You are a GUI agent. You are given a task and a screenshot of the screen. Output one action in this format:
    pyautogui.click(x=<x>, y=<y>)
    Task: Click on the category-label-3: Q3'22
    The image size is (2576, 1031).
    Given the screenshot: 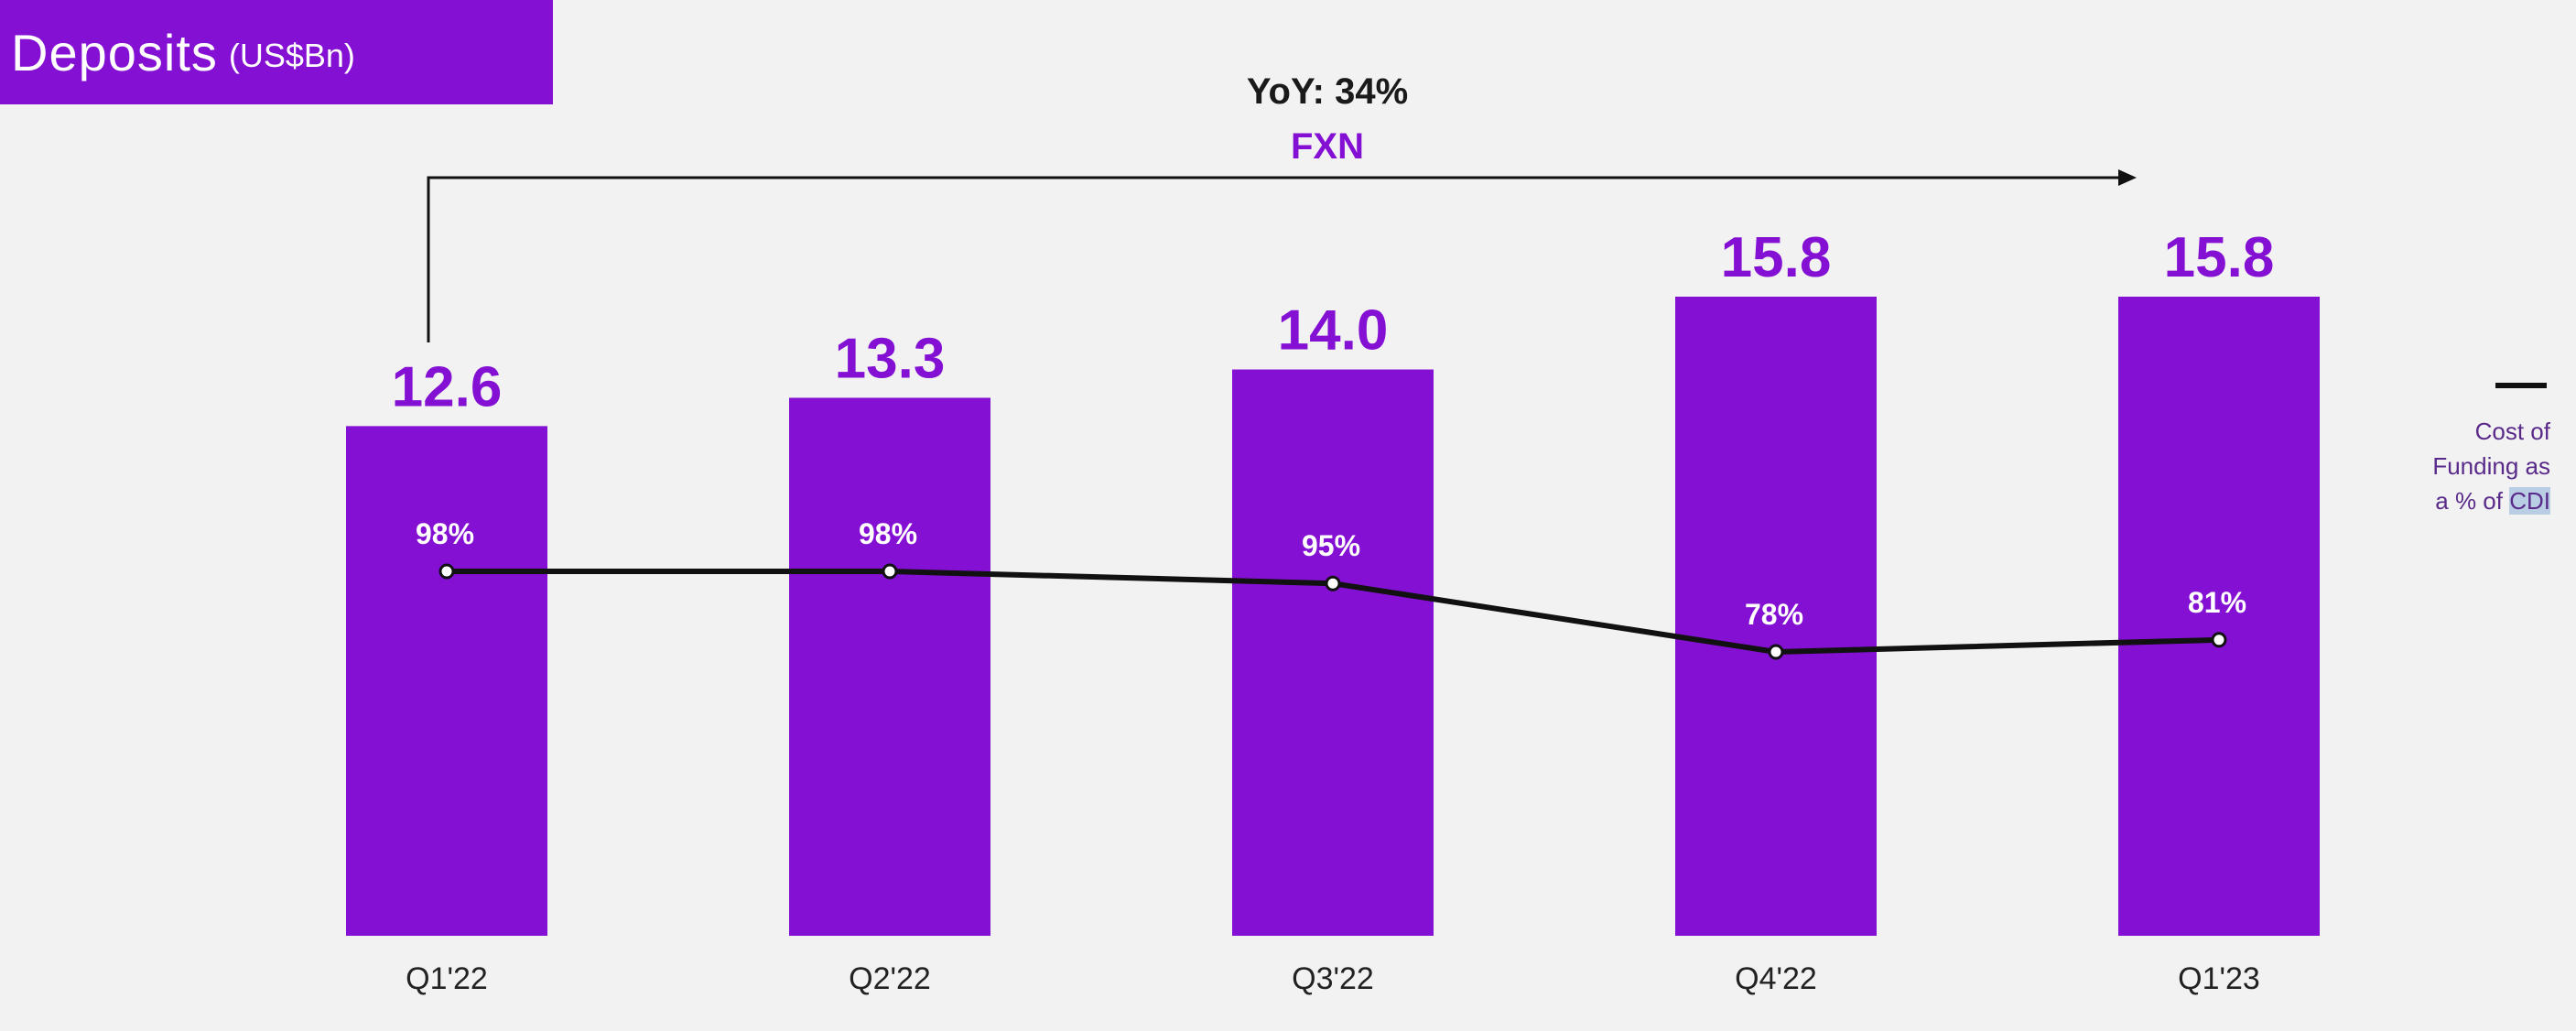 What is the action you would take?
    pyautogui.click(x=1333, y=978)
    